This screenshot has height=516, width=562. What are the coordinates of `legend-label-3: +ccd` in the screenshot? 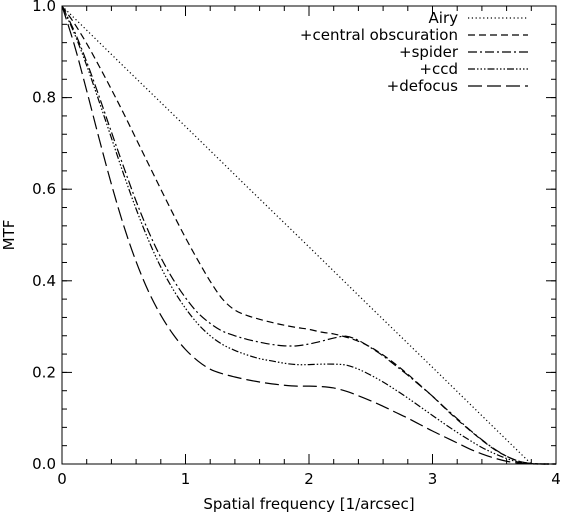 It's located at (438, 69).